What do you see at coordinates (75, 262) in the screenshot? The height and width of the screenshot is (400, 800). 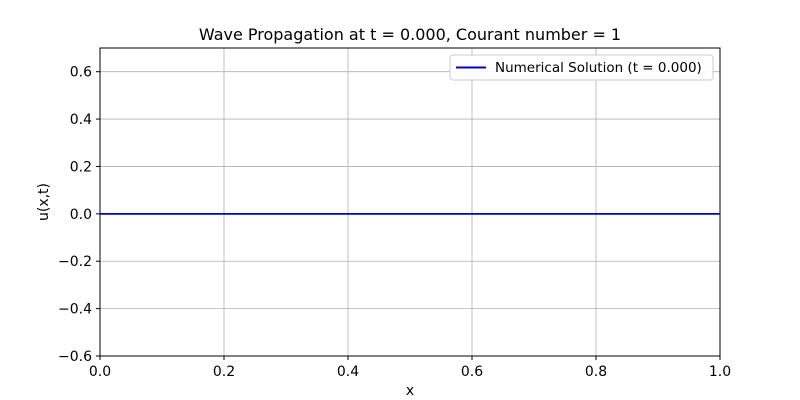 I see `y-tick-label: −0.2` at bounding box center [75, 262].